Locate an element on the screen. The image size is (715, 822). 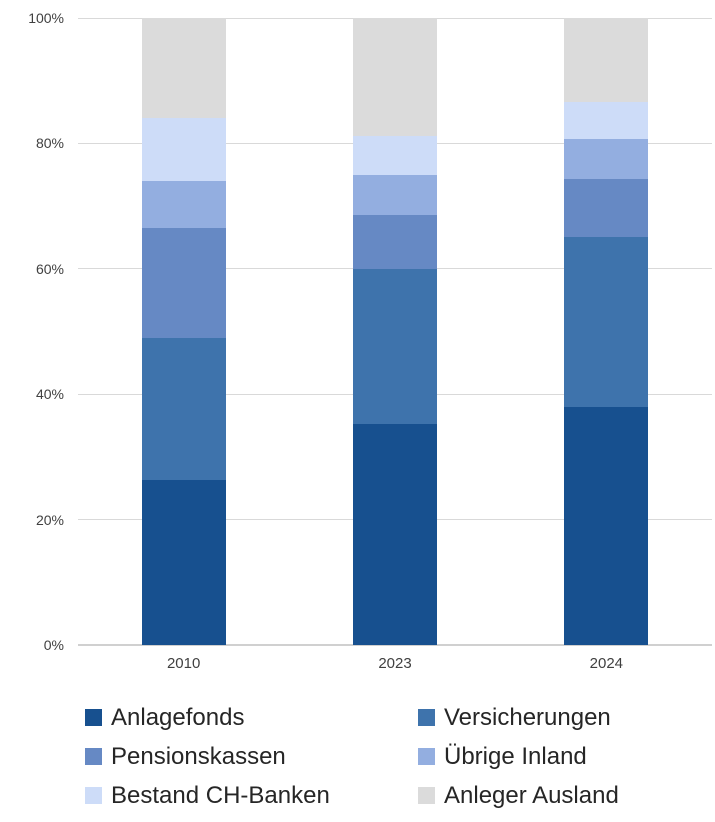
segment-anlagefonds-2024 is located at coordinates (606, 526).